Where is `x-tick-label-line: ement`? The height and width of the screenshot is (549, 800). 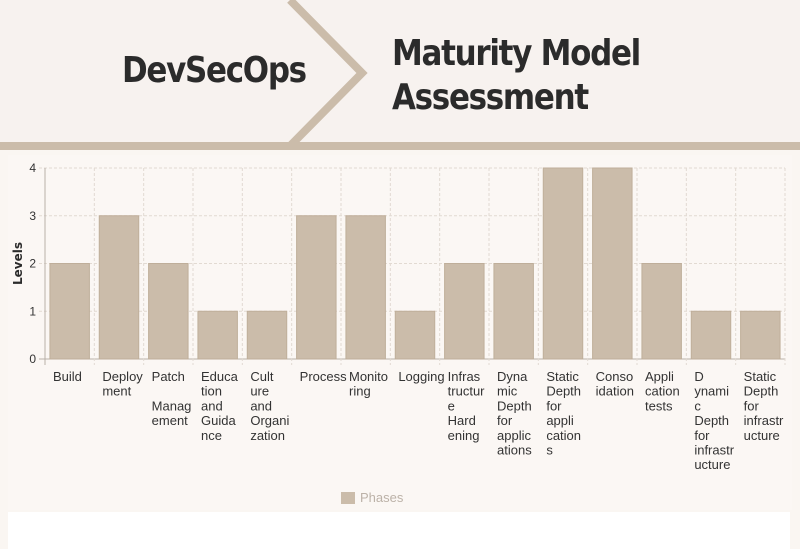
x-tick-label-line: ement is located at coordinates (170, 420).